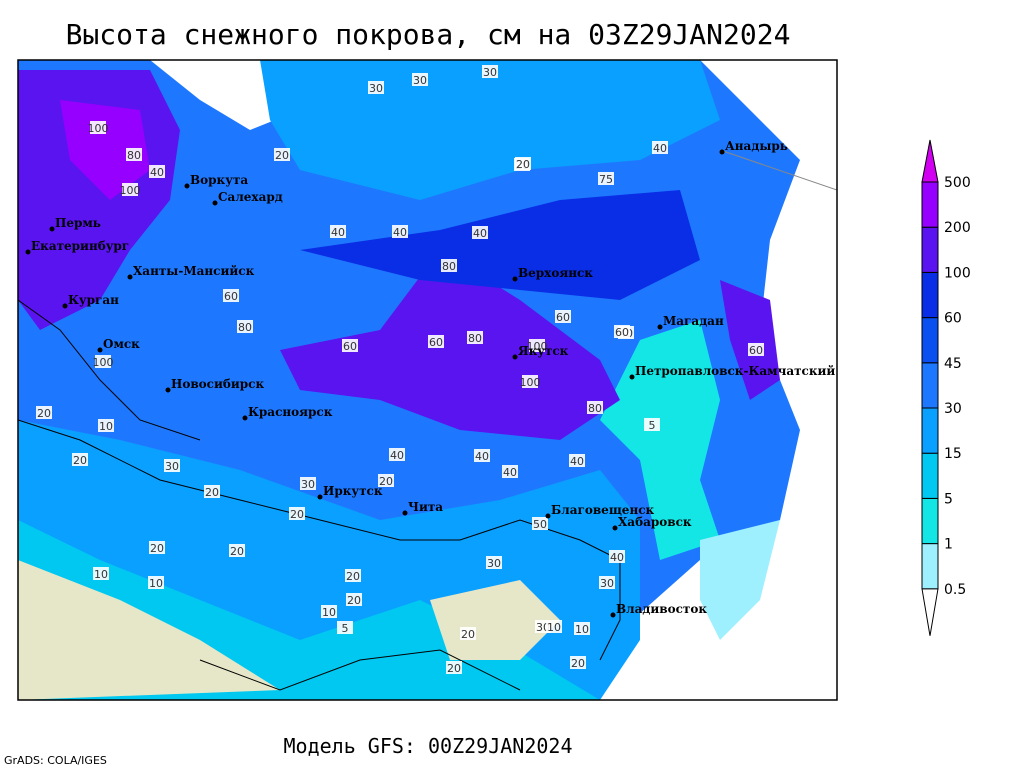 Image resolution: width=1024 pixels, height=768 pixels. Describe the element at coordinates (953, 364) in the screenshot. I see `legend-label: 45` at that location.